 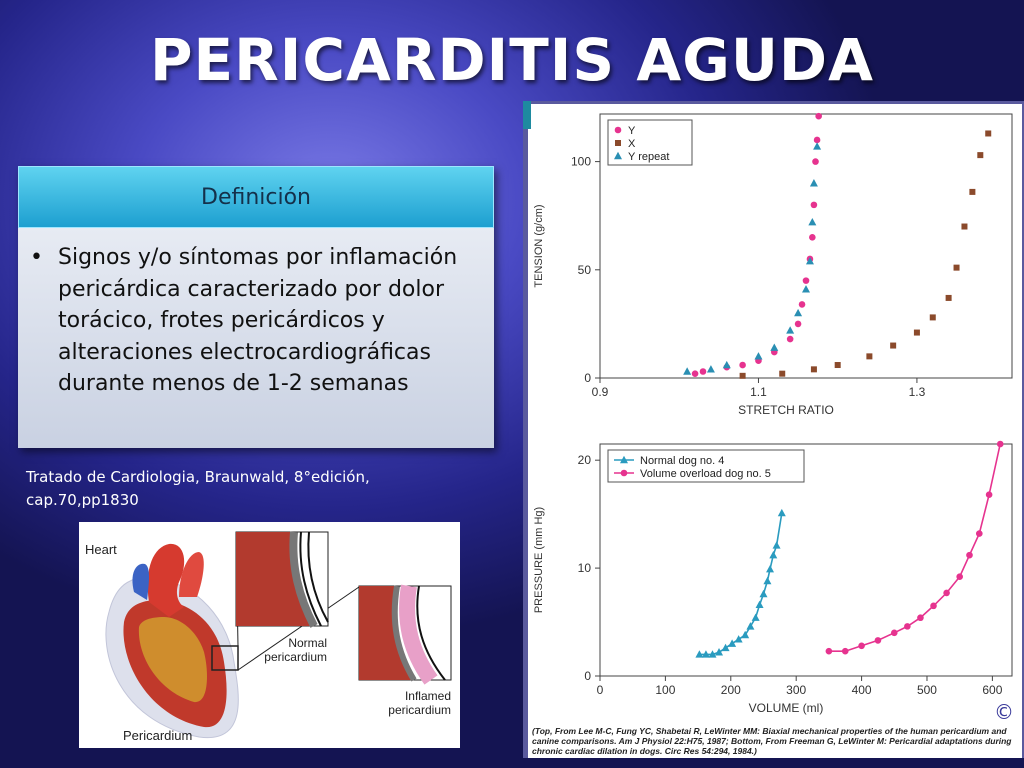 What do you see at coordinates (585, 568) in the screenshot?
I see `y-tick-label: 10` at bounding box center [585, 568].